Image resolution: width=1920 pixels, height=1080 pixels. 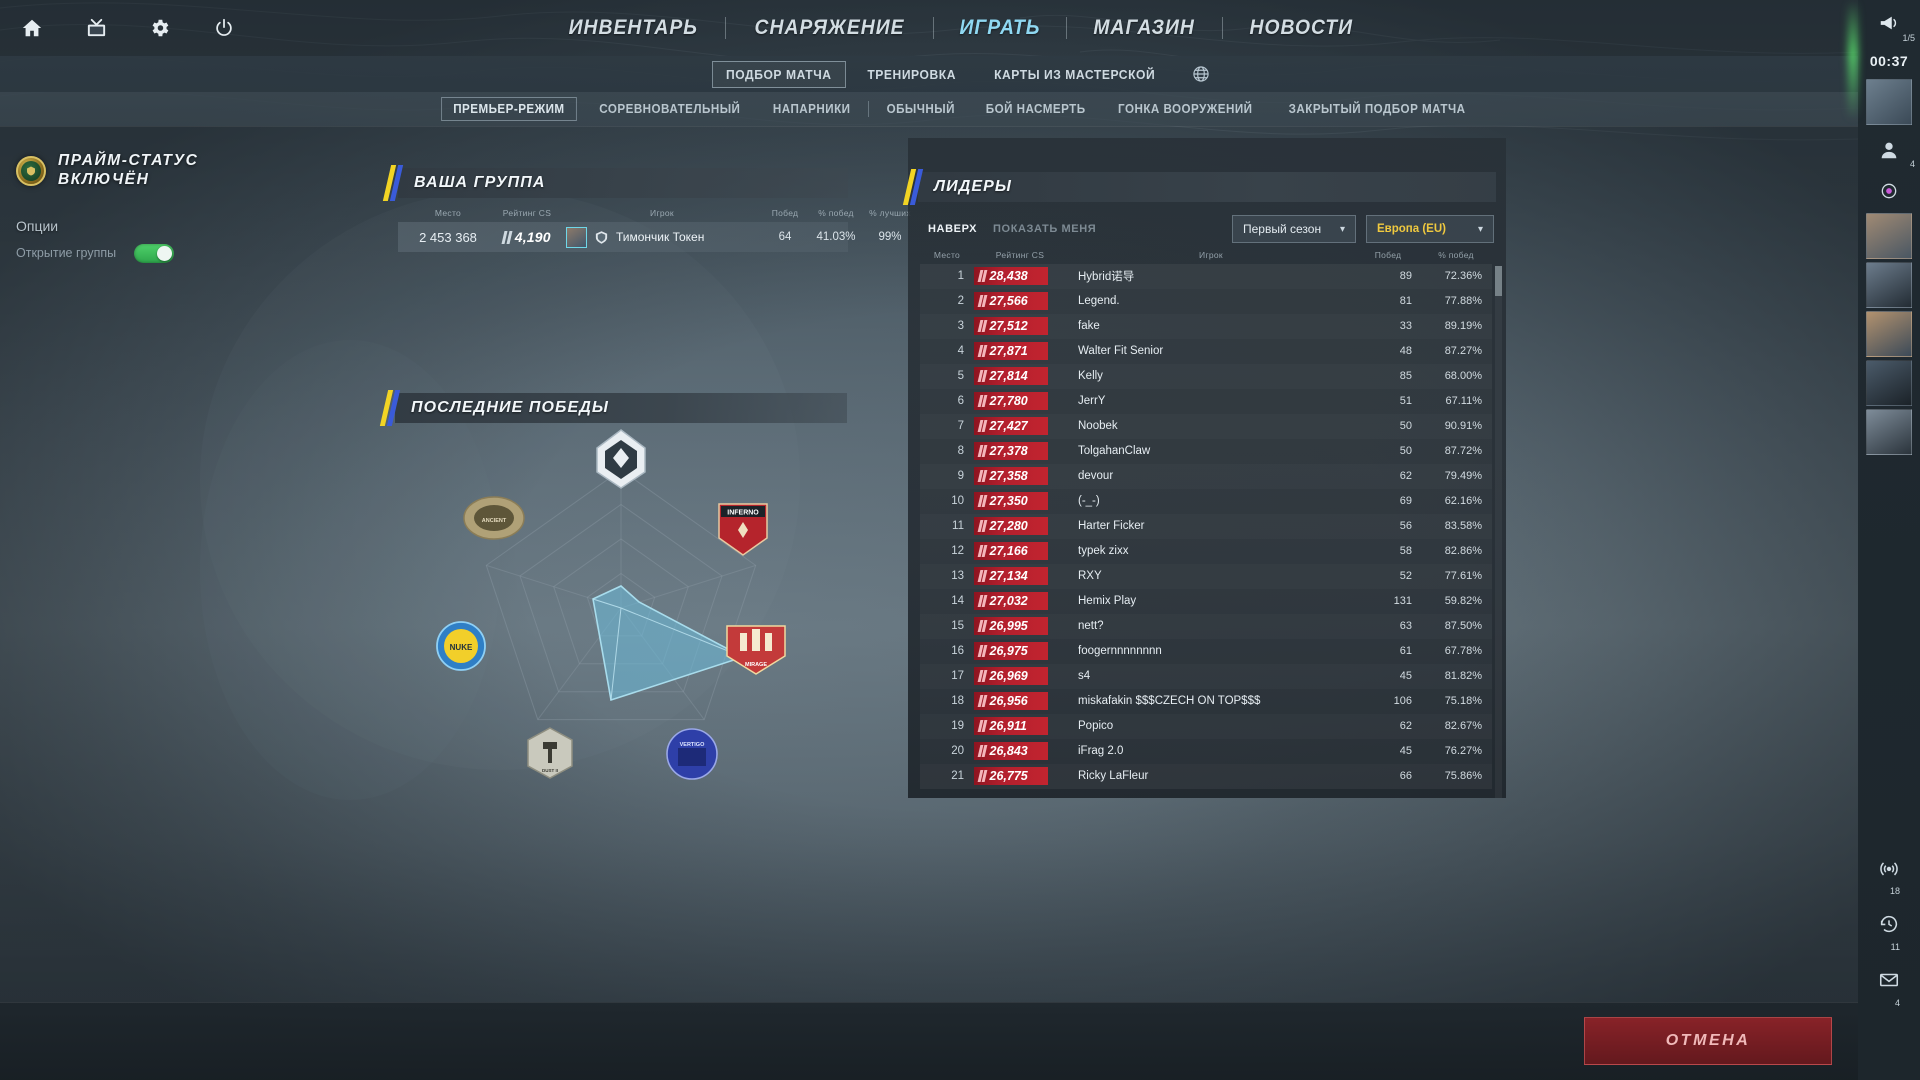 I want to click on group-place: 2 453 368, so click(x=448, y=237).